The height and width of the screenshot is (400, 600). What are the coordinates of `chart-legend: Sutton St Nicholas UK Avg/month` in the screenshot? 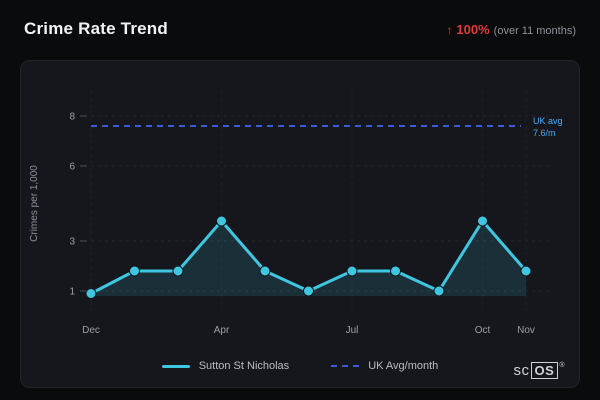 It's located at (300, 366).